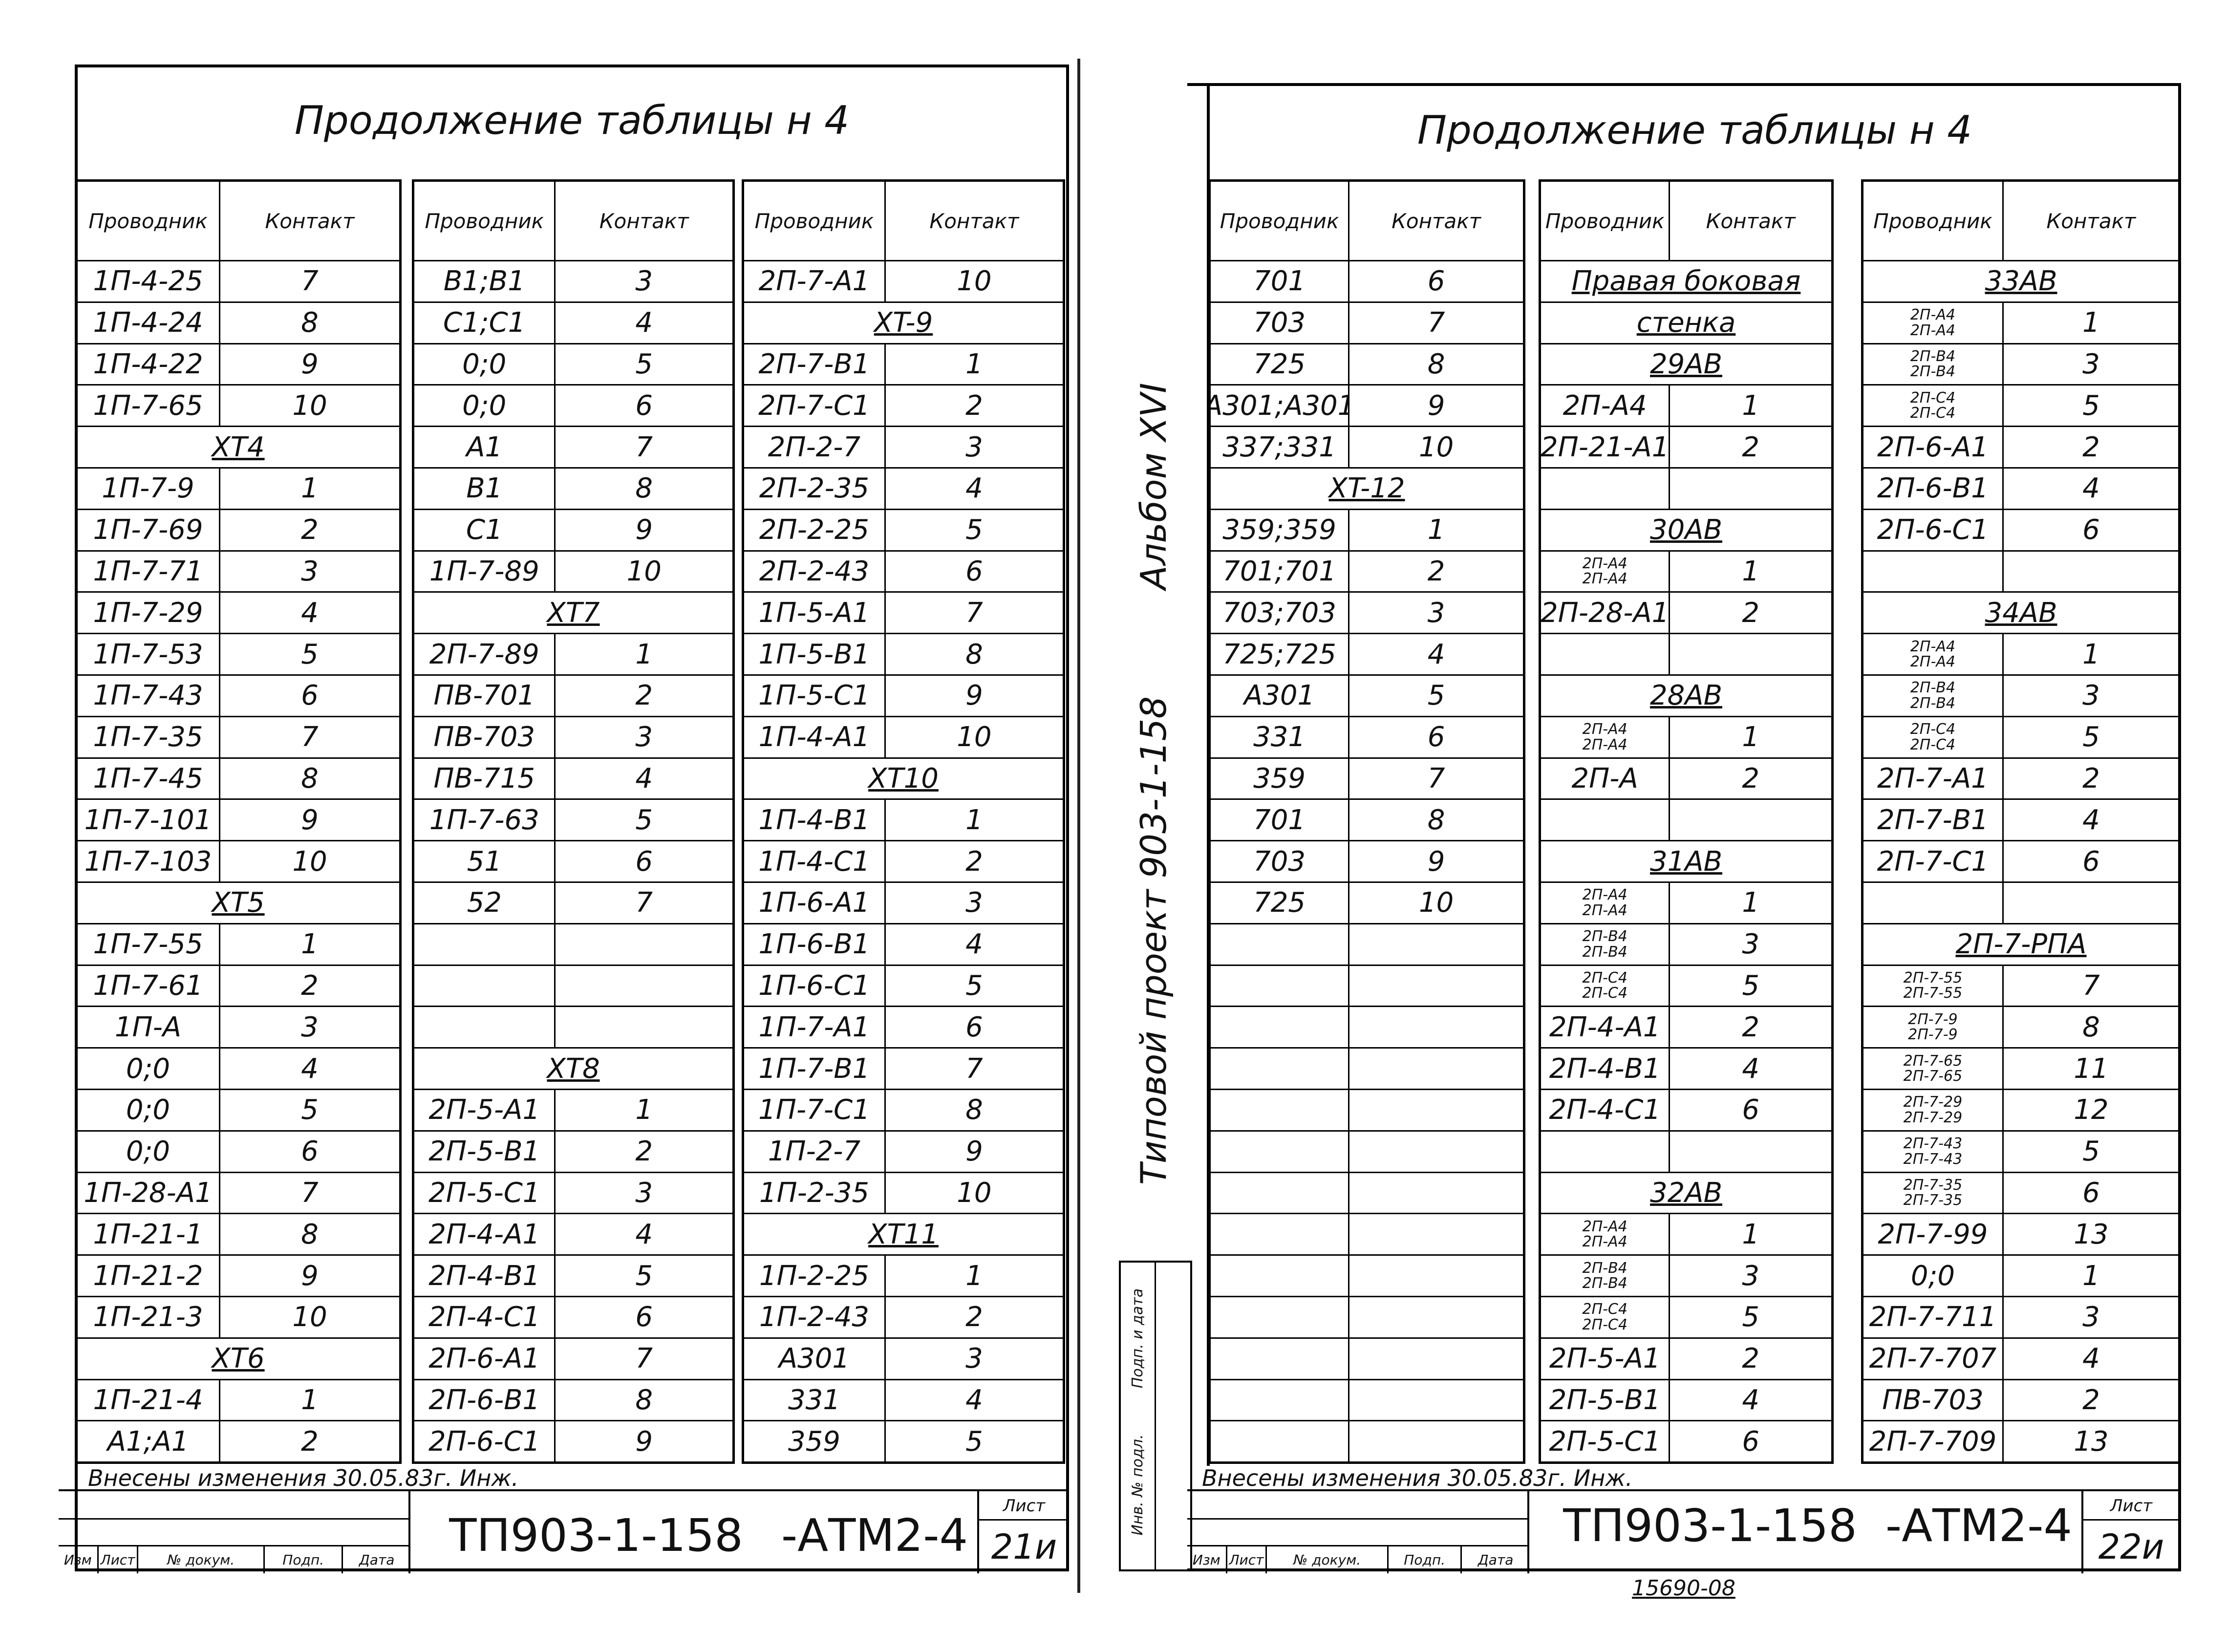  What do you see at coordinates (485, 861) in the screenshot?
I see `wire: 51` at bounding box center [485, 861].